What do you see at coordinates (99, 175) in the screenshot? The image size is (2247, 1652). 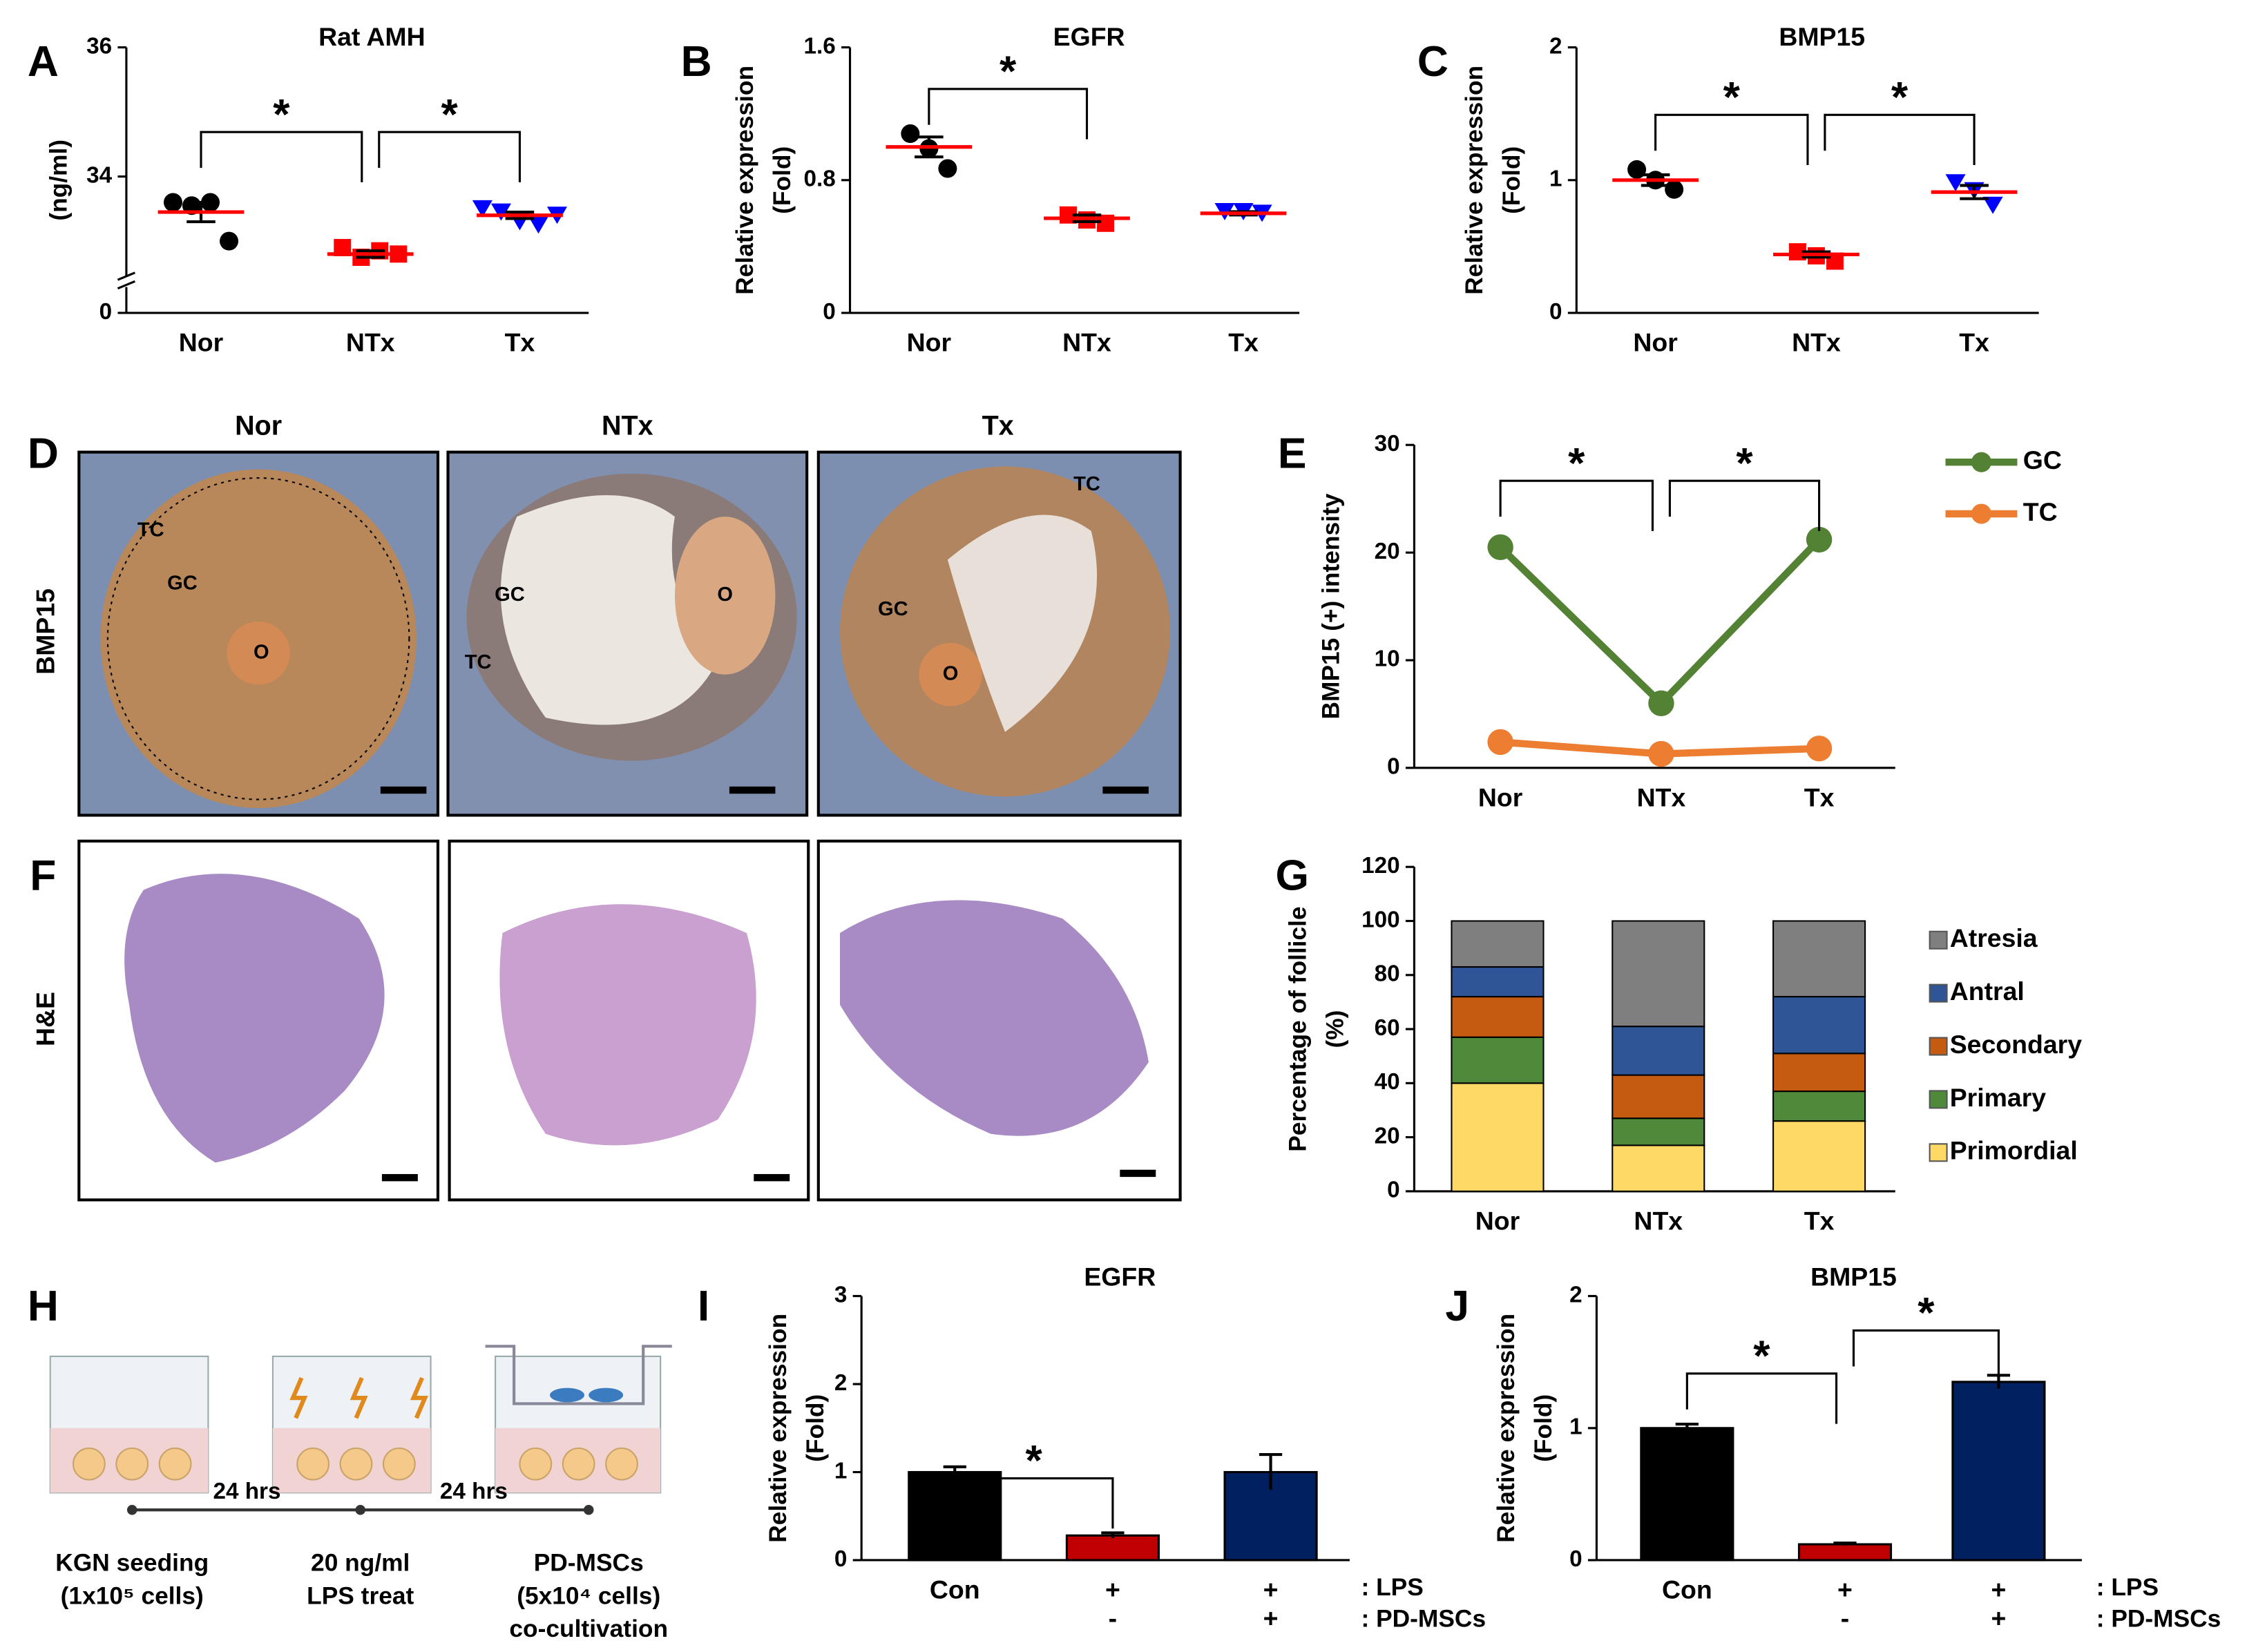 I see `y-tick-label: 34` at bounding box center [99, 175].